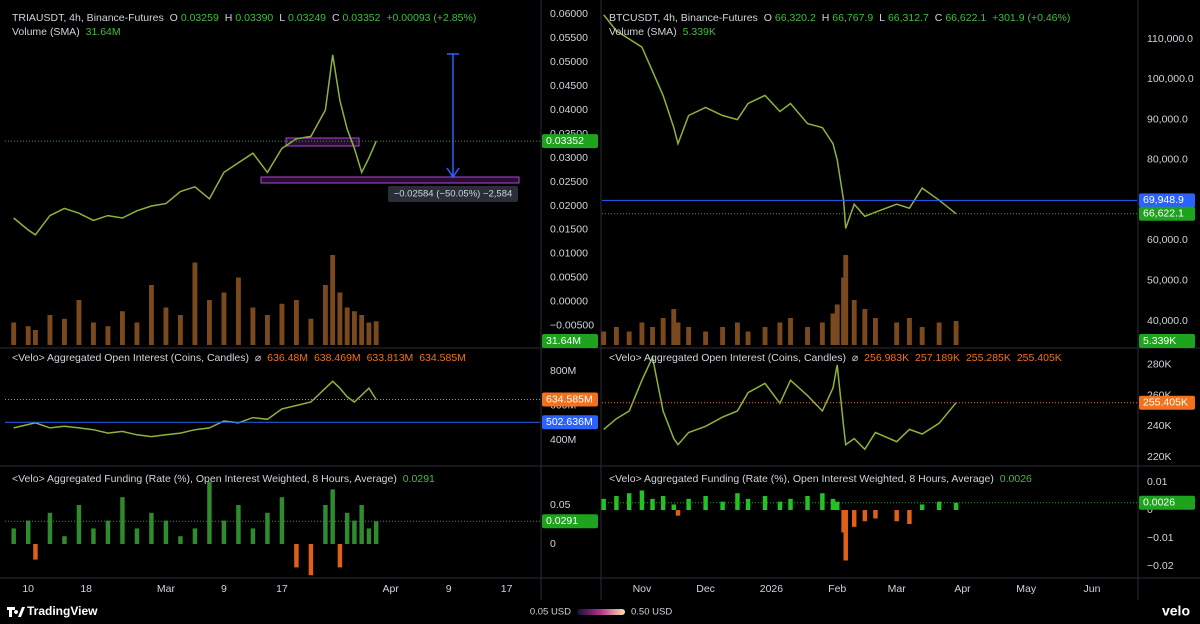  What do you see at coordinates (643, 32) in the screenshot?
I see `volume-title: Volume (SMA)` at bounding box center [643, 32].